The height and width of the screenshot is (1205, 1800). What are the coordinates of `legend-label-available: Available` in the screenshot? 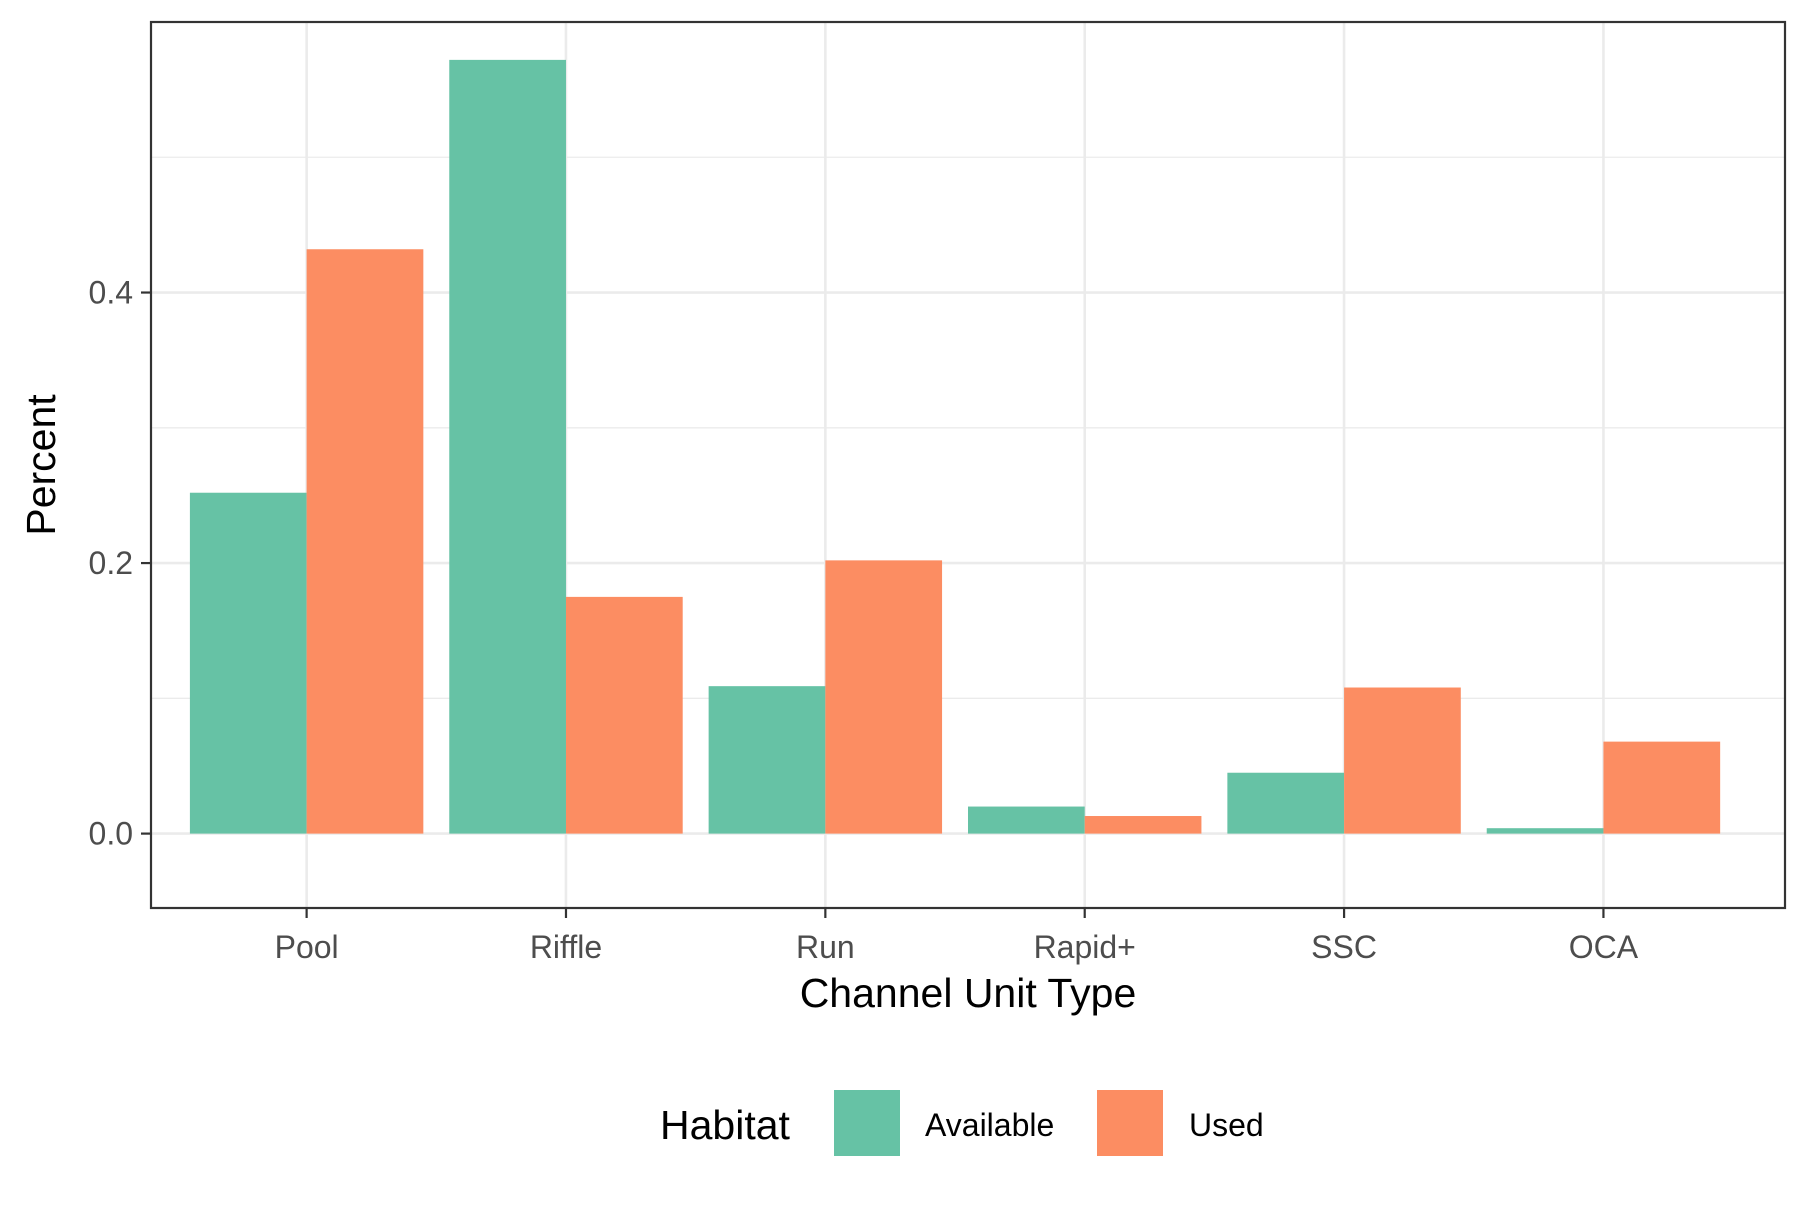 It's located at (989, 1125).